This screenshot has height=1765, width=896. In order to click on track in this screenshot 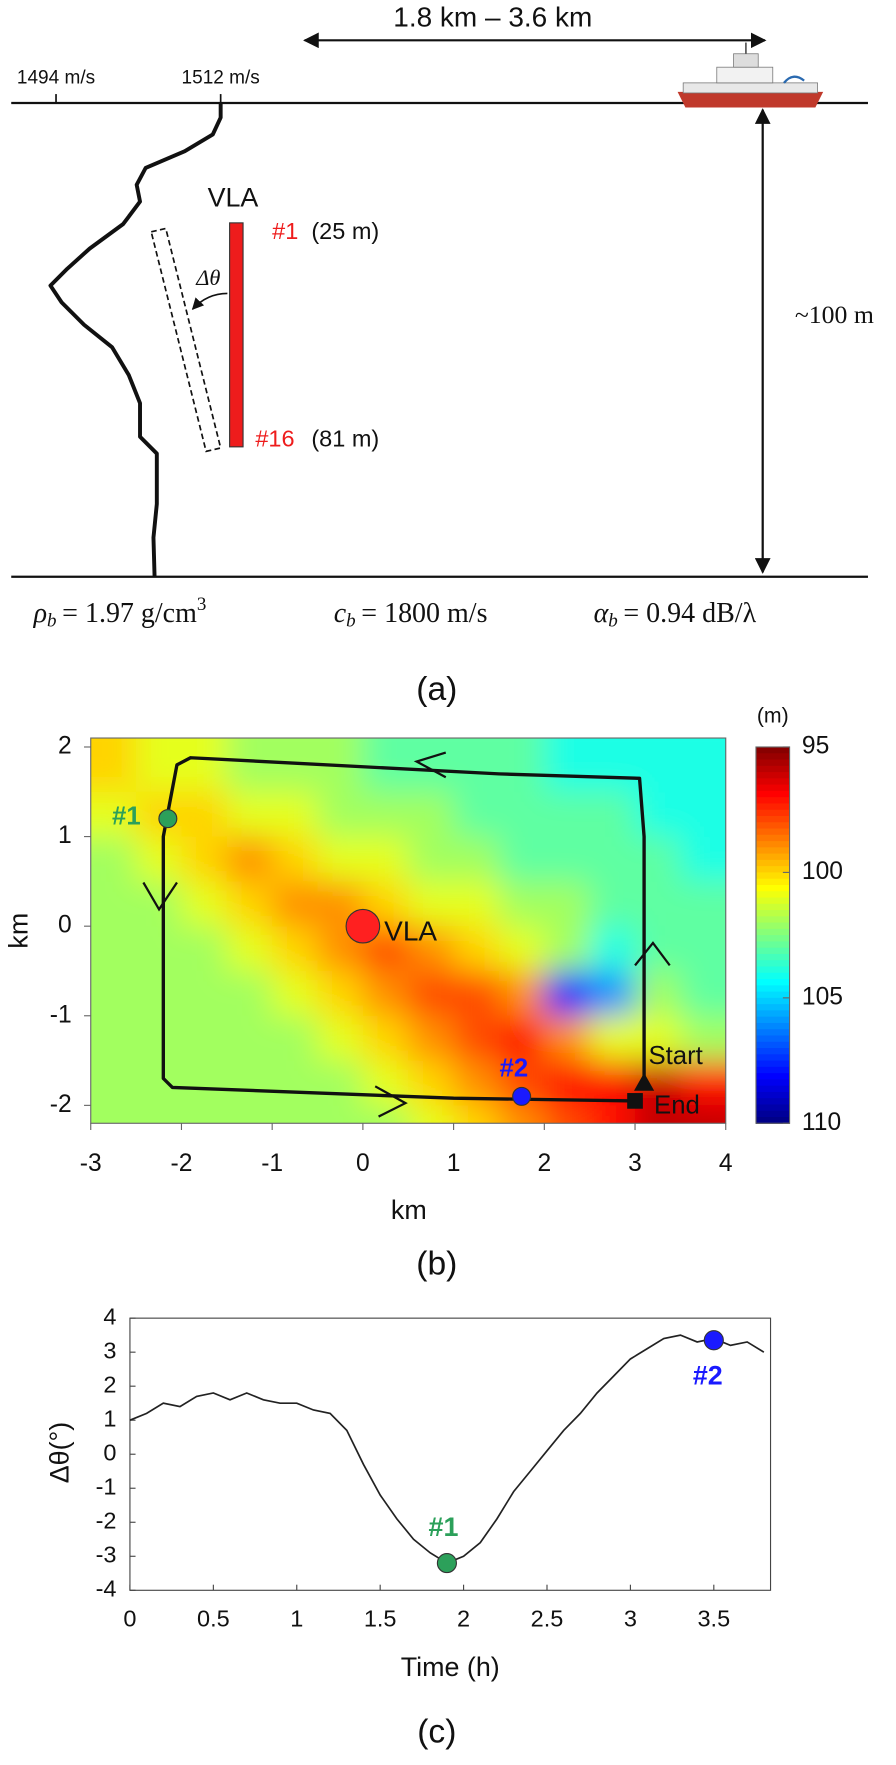, I will do `click(403, 929)`.